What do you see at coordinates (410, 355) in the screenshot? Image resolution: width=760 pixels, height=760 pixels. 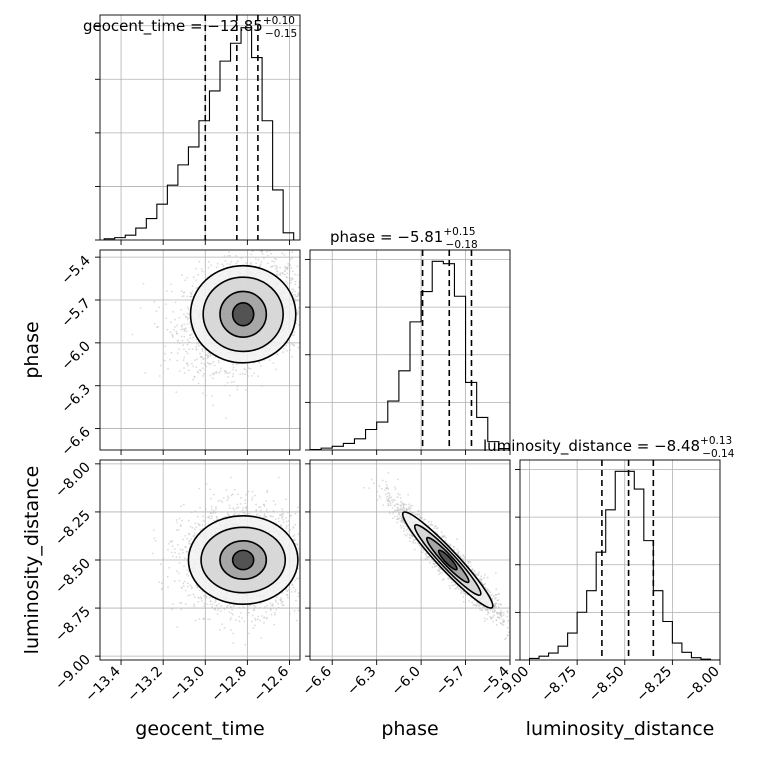 I see `histogram-step` at bounding box center [410, 355].